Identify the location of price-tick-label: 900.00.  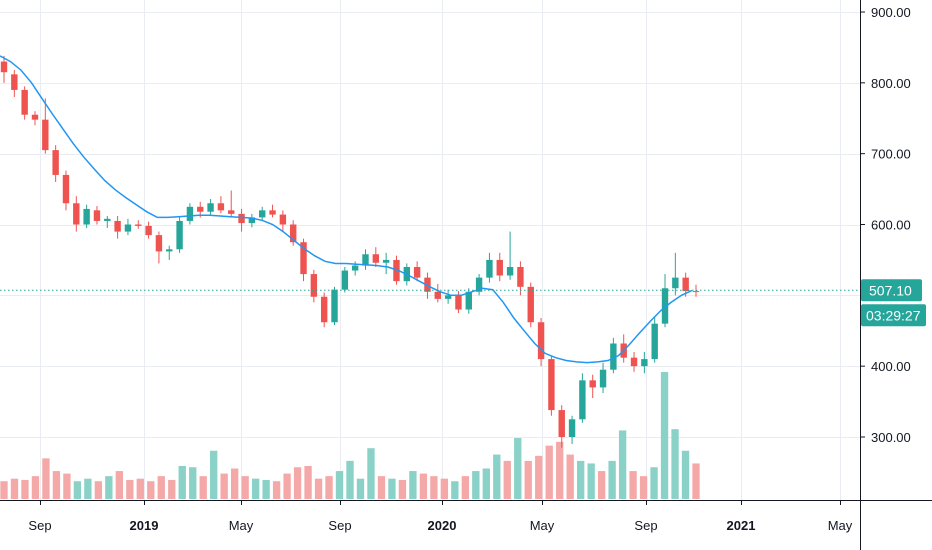
(891, 12).